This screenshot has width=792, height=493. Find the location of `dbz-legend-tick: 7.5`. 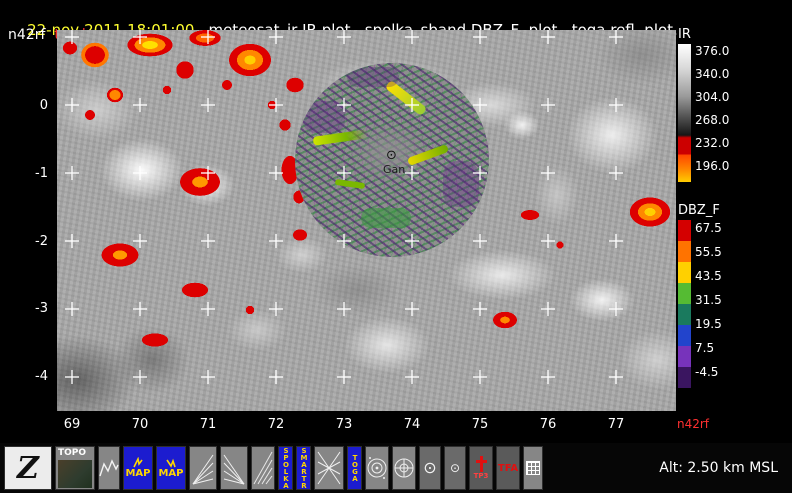

dbz-legend-tick: 7.5 is located at coordinates (705, 348).